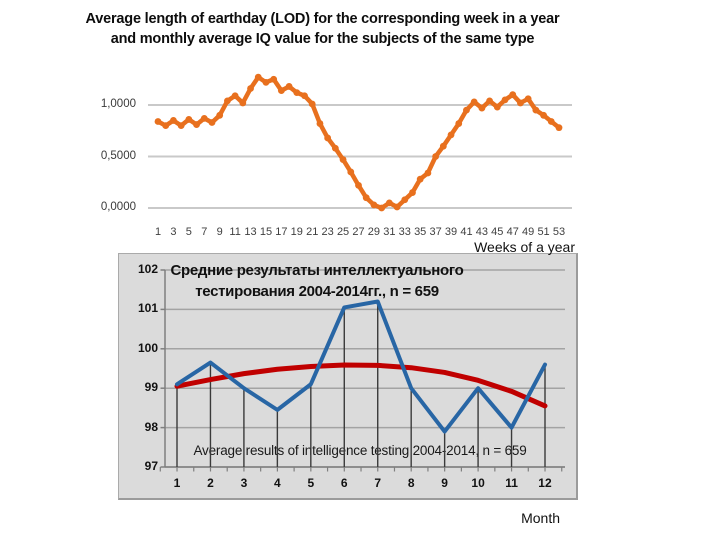 The height and width of the screenshot is (540, 720). Describe the element at coordinates (497, 232) in the screenshot. I see `week-tick-label: 45` at that location.